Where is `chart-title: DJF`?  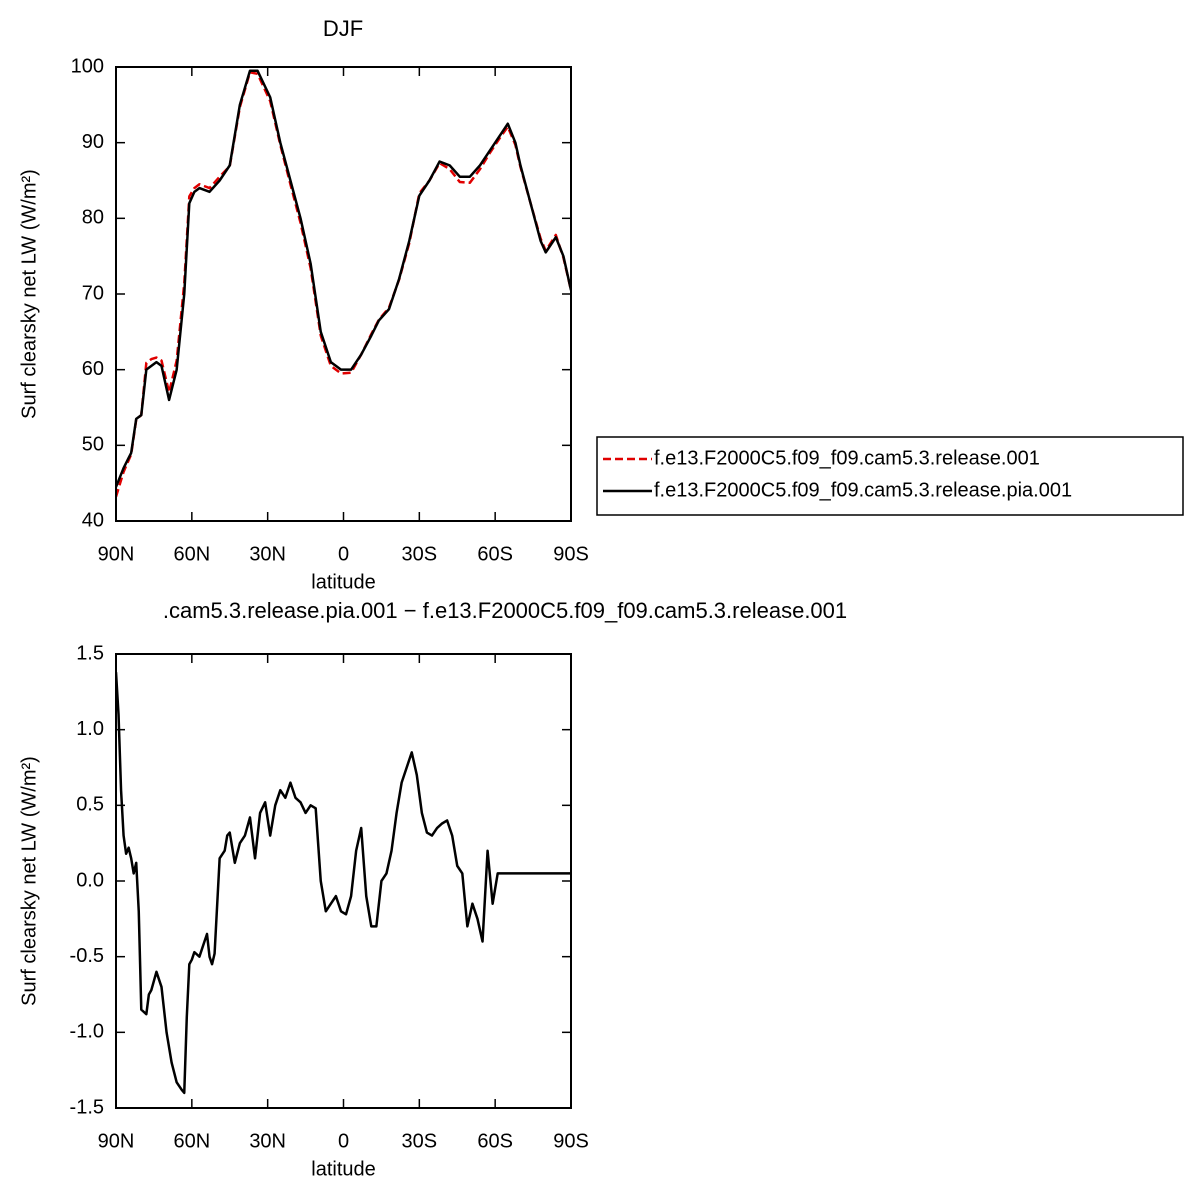 chart-title: DJF is located at coordinates (343, 28).